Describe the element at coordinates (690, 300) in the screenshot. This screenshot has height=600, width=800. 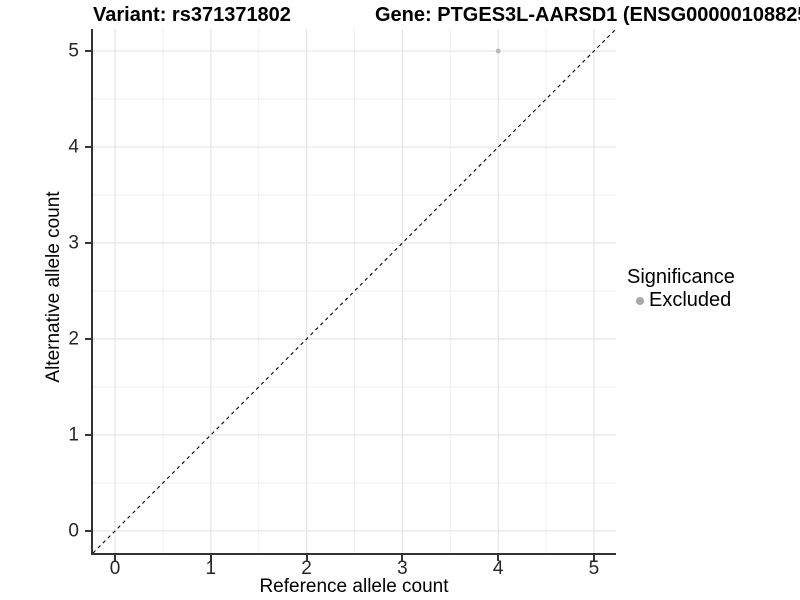
I see `legend-item-label: Excluded` at that location.